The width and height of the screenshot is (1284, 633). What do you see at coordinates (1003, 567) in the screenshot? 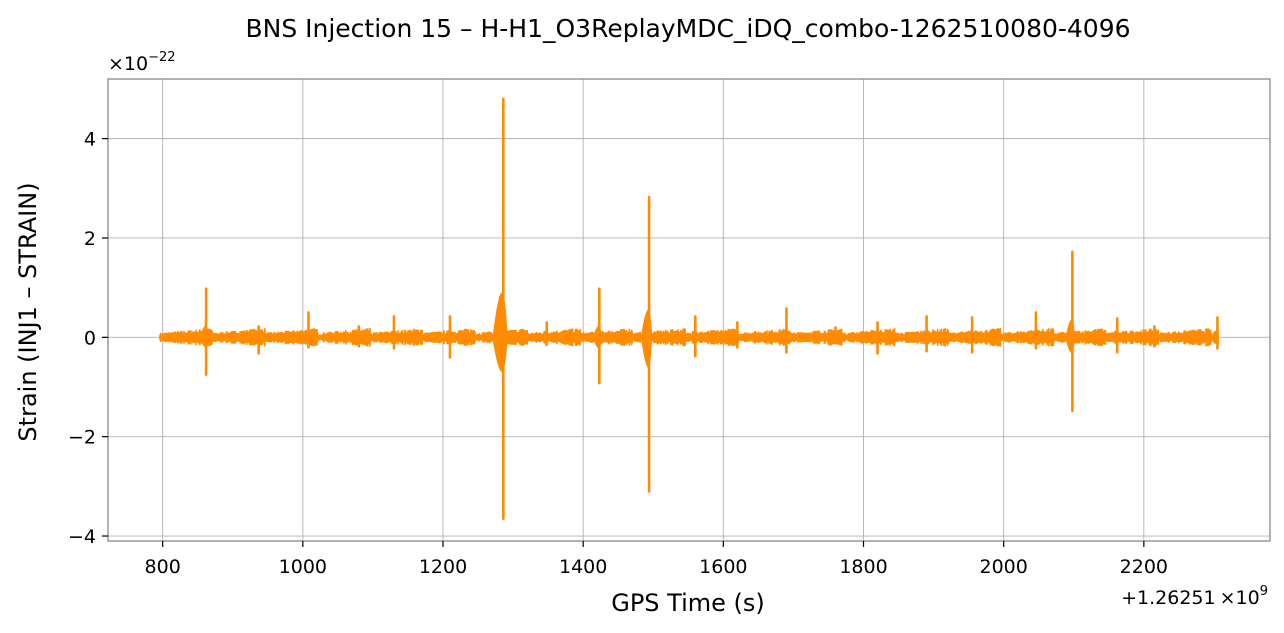
I see `x-tick-label: 2000` at bounding box center [1003, 567].